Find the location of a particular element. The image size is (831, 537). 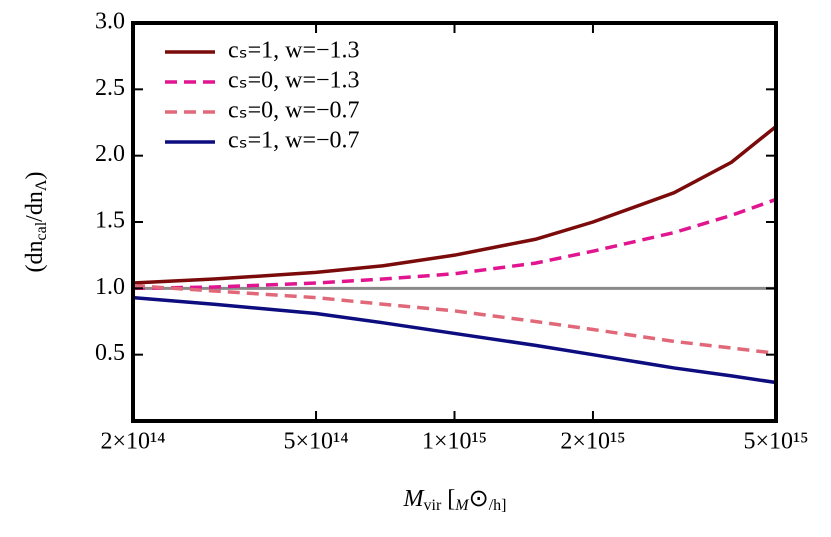

subscript: cal is located at coordinates (41, 230).